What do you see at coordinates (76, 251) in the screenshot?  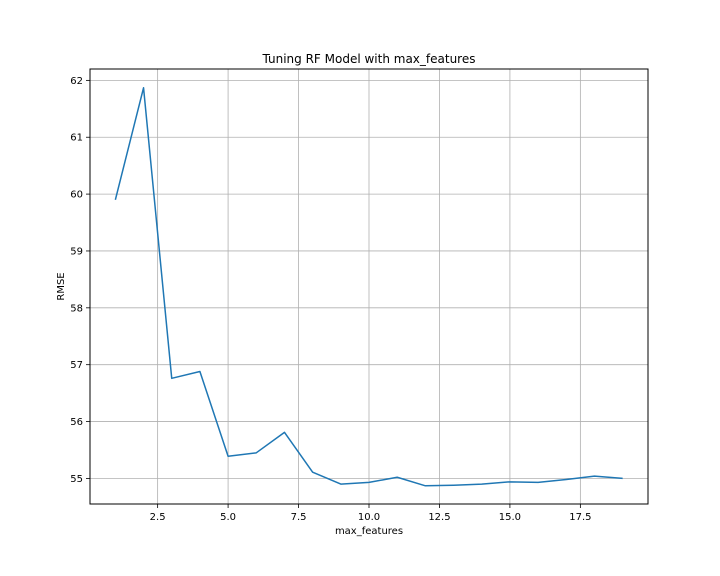 I see `y-tick-label: 59` at bounding box center [76, 251].